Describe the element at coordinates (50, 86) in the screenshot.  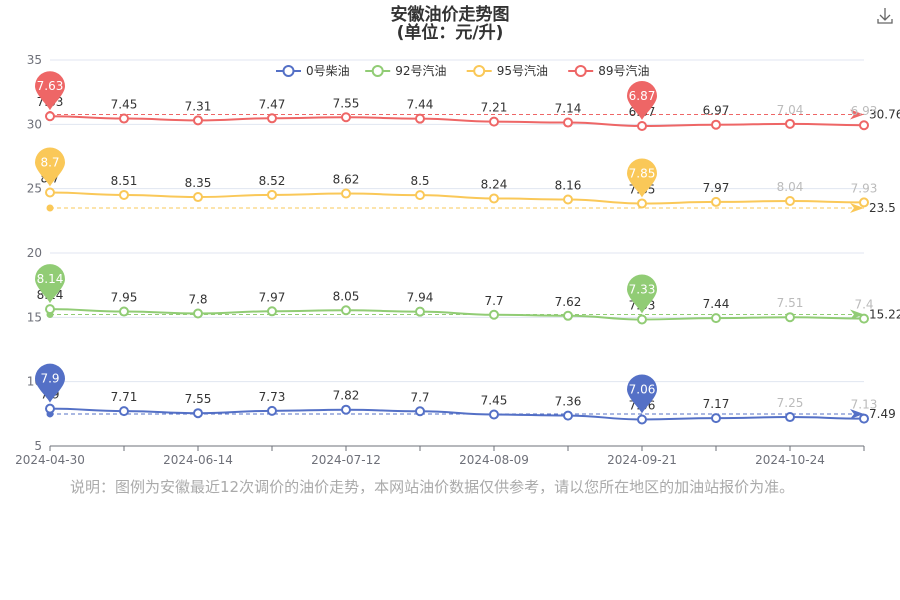
I see `max-marker-label: 7.63` at that location.